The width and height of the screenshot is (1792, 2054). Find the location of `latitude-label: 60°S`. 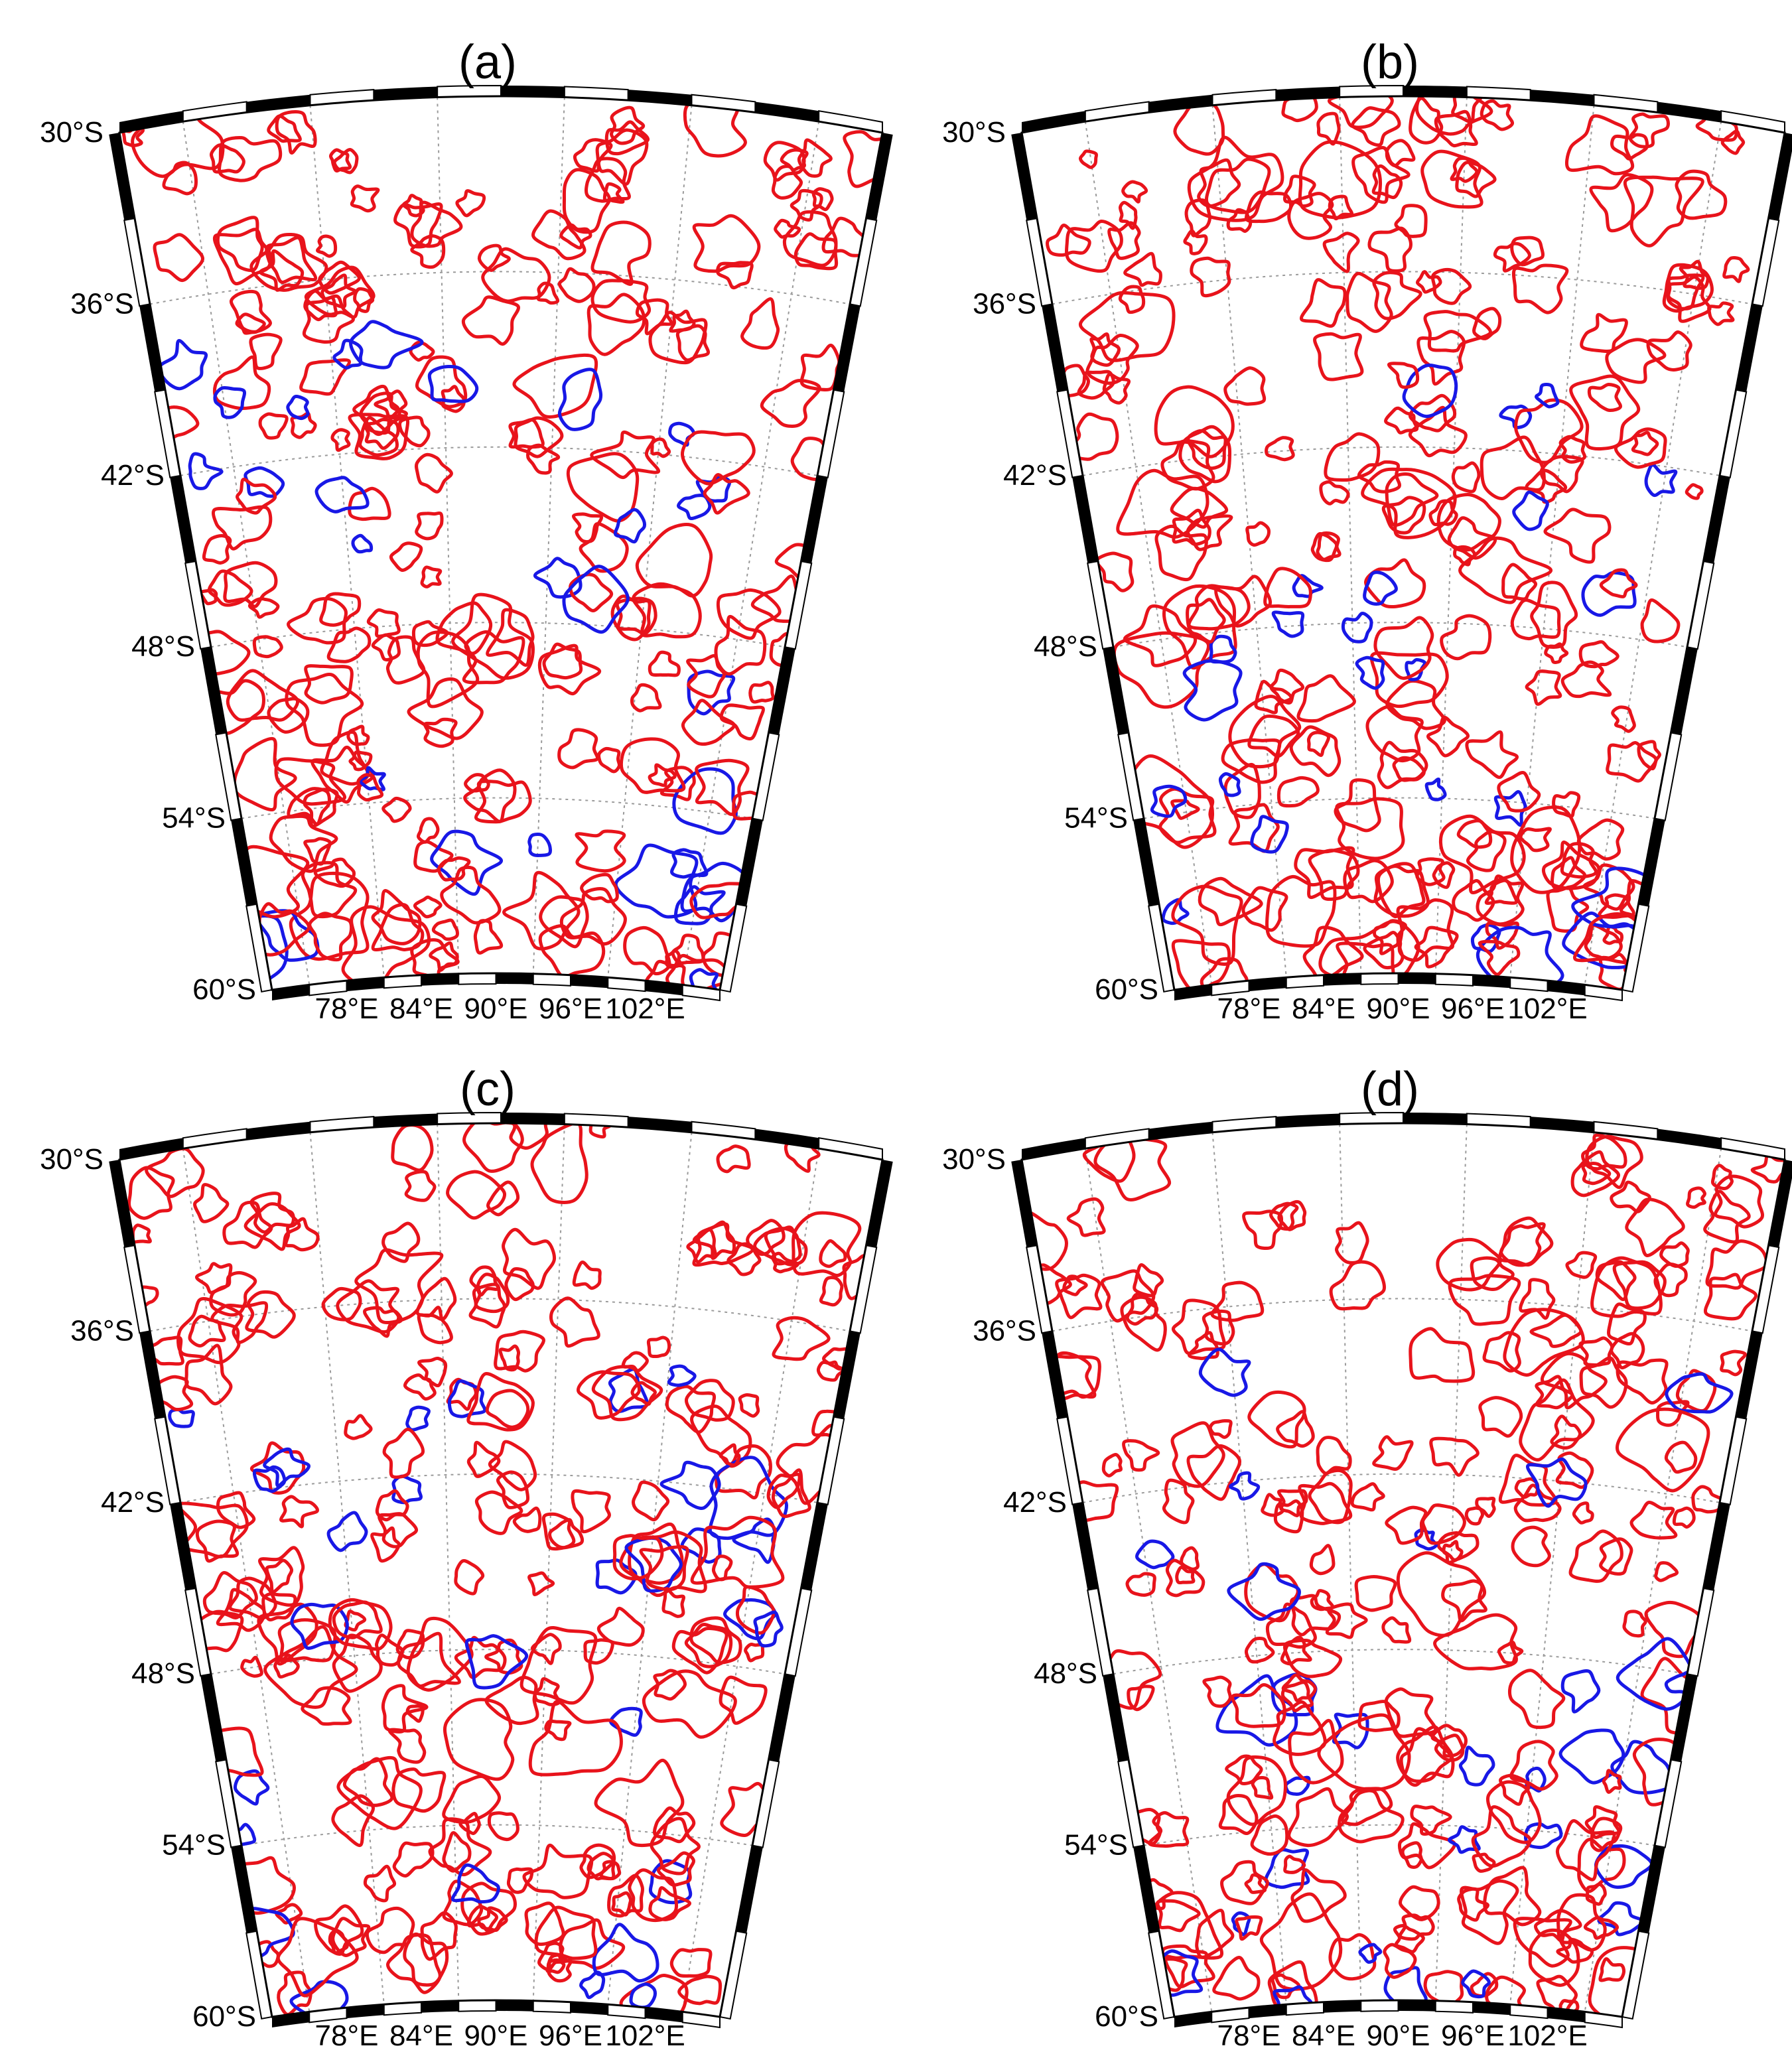

latitude-label: 60°S is located at coordinates (1126, 989).